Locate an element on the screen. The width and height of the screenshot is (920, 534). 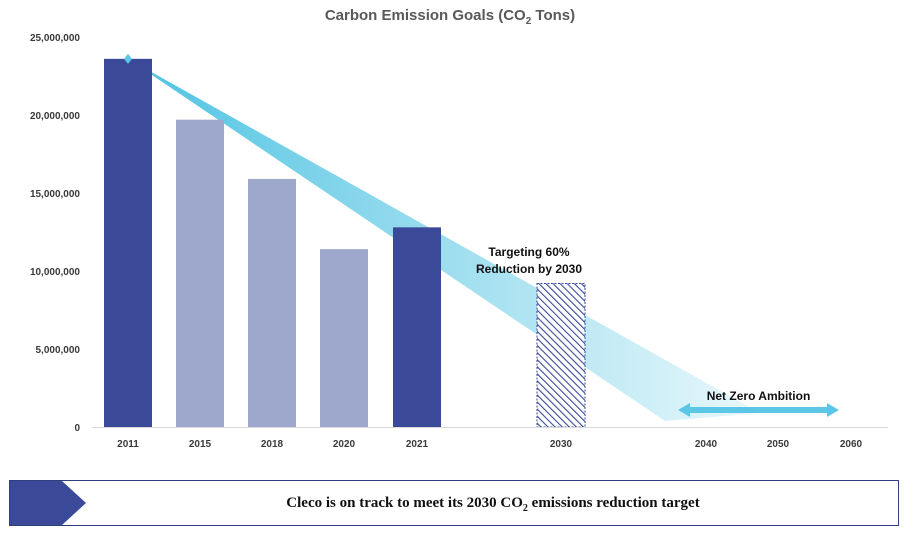
net-zero-arrow is located at coordinates (758, 410).